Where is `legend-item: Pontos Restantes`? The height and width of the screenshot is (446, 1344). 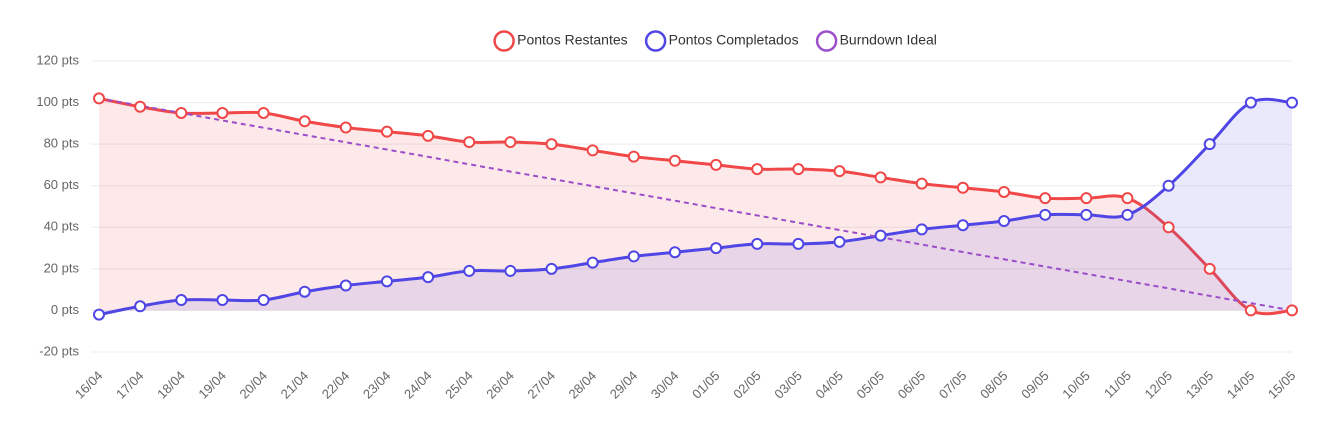 legend-item: Pontos Restantes is located at coordinates (560, 41).